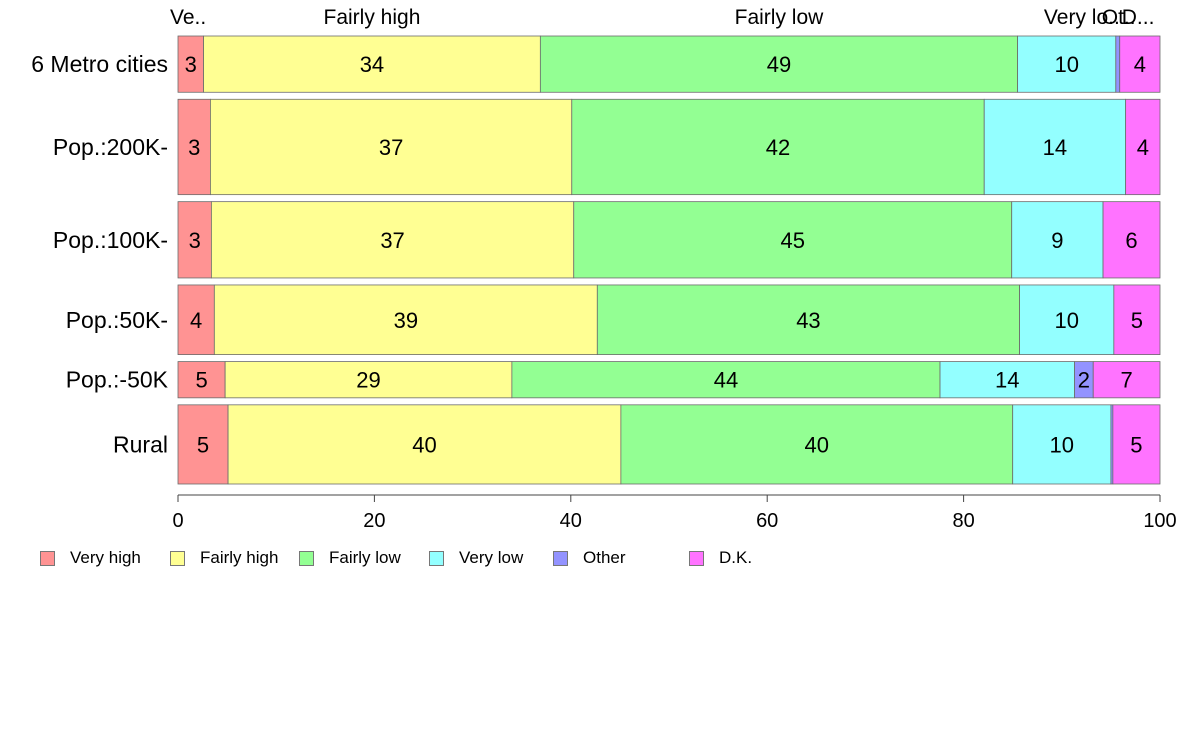  I want to click on category-label: Pop.:50K-, so click(117, 320).